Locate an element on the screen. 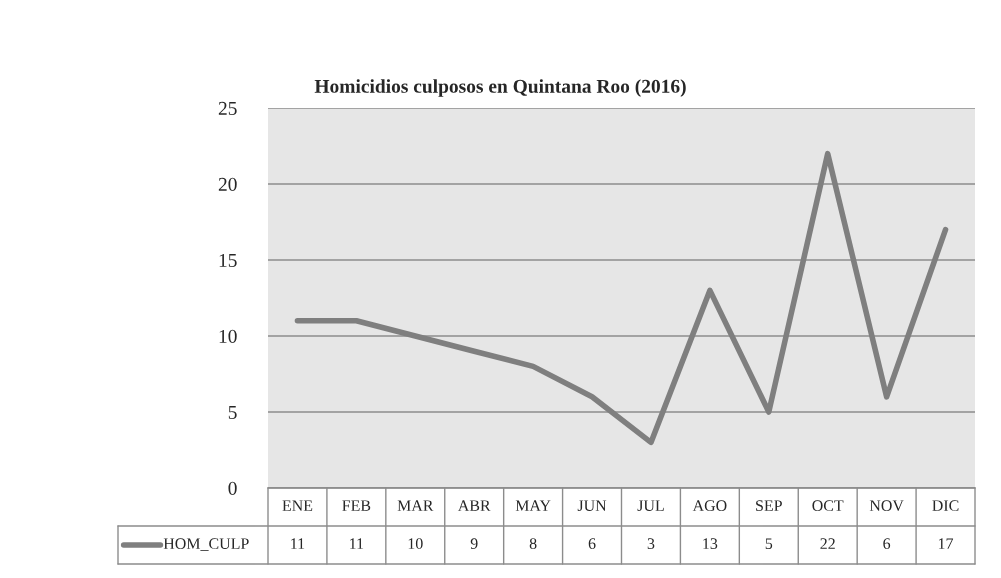 The height and width of the screenshot is (578, 1001). legend-label: HOM_CULP is located at coordinates (206, 544).